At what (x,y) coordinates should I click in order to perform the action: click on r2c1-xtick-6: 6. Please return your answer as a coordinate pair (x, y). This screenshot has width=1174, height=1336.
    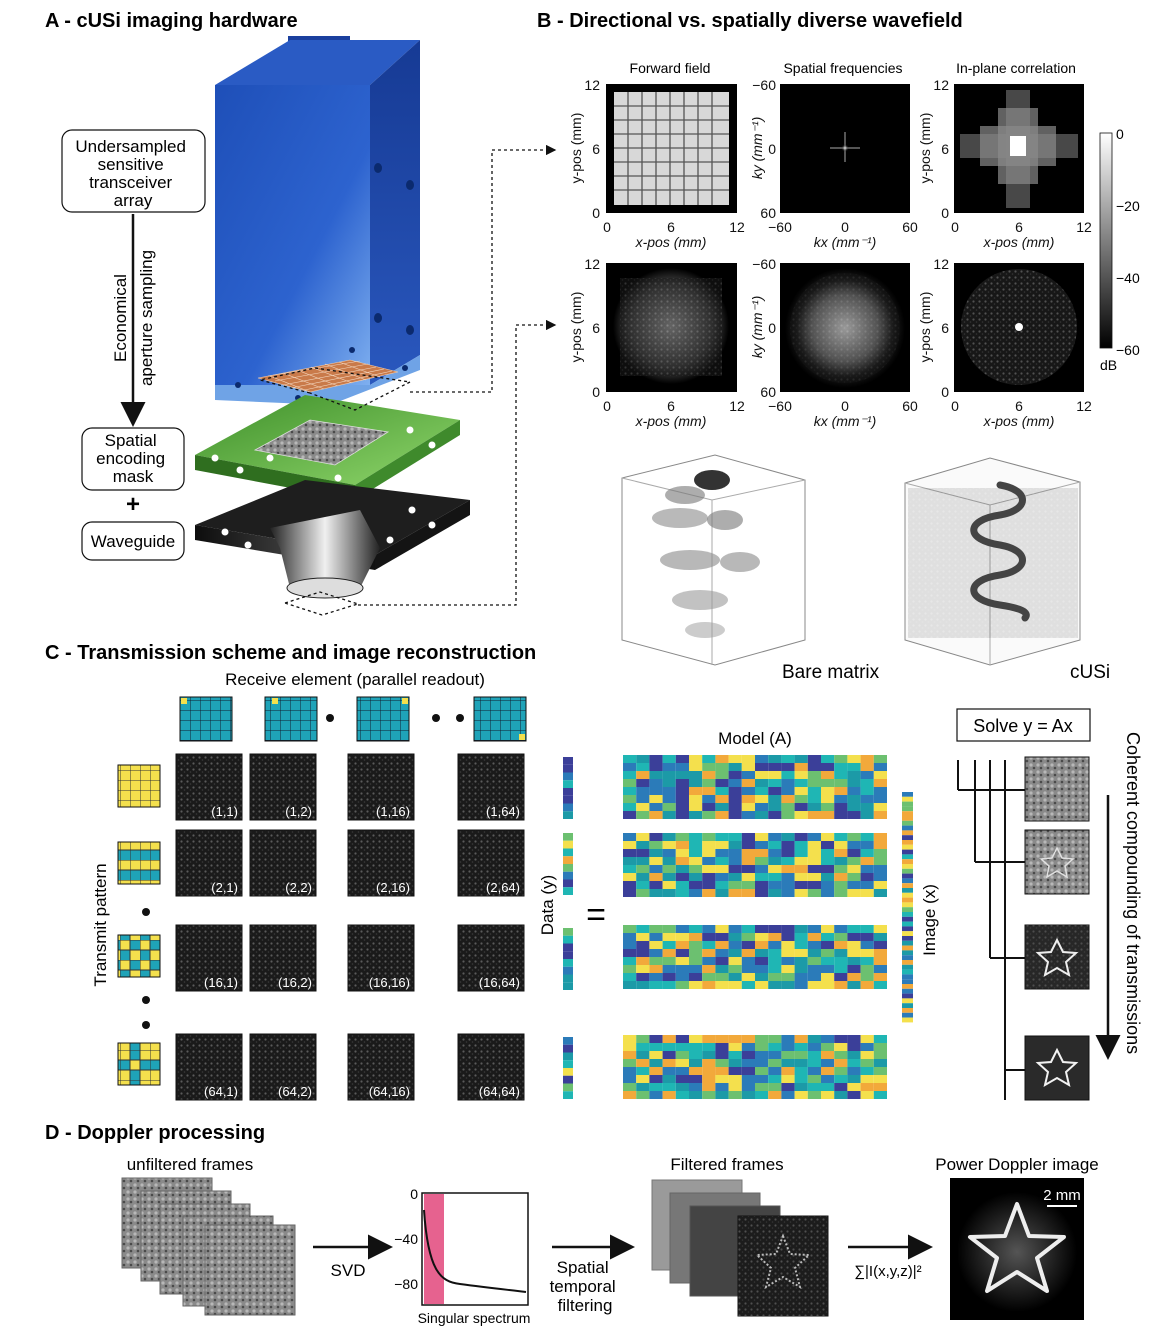
    Looking at the image, I should click on (671, 406).